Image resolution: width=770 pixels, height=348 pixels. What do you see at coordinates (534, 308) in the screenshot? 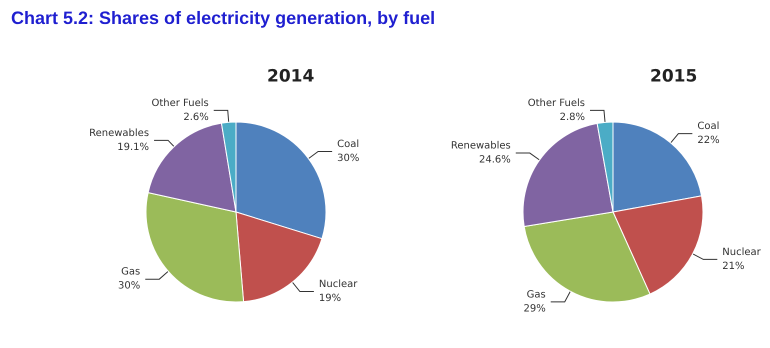
I see `data-label: 29%` at bounding box center [534, 308].